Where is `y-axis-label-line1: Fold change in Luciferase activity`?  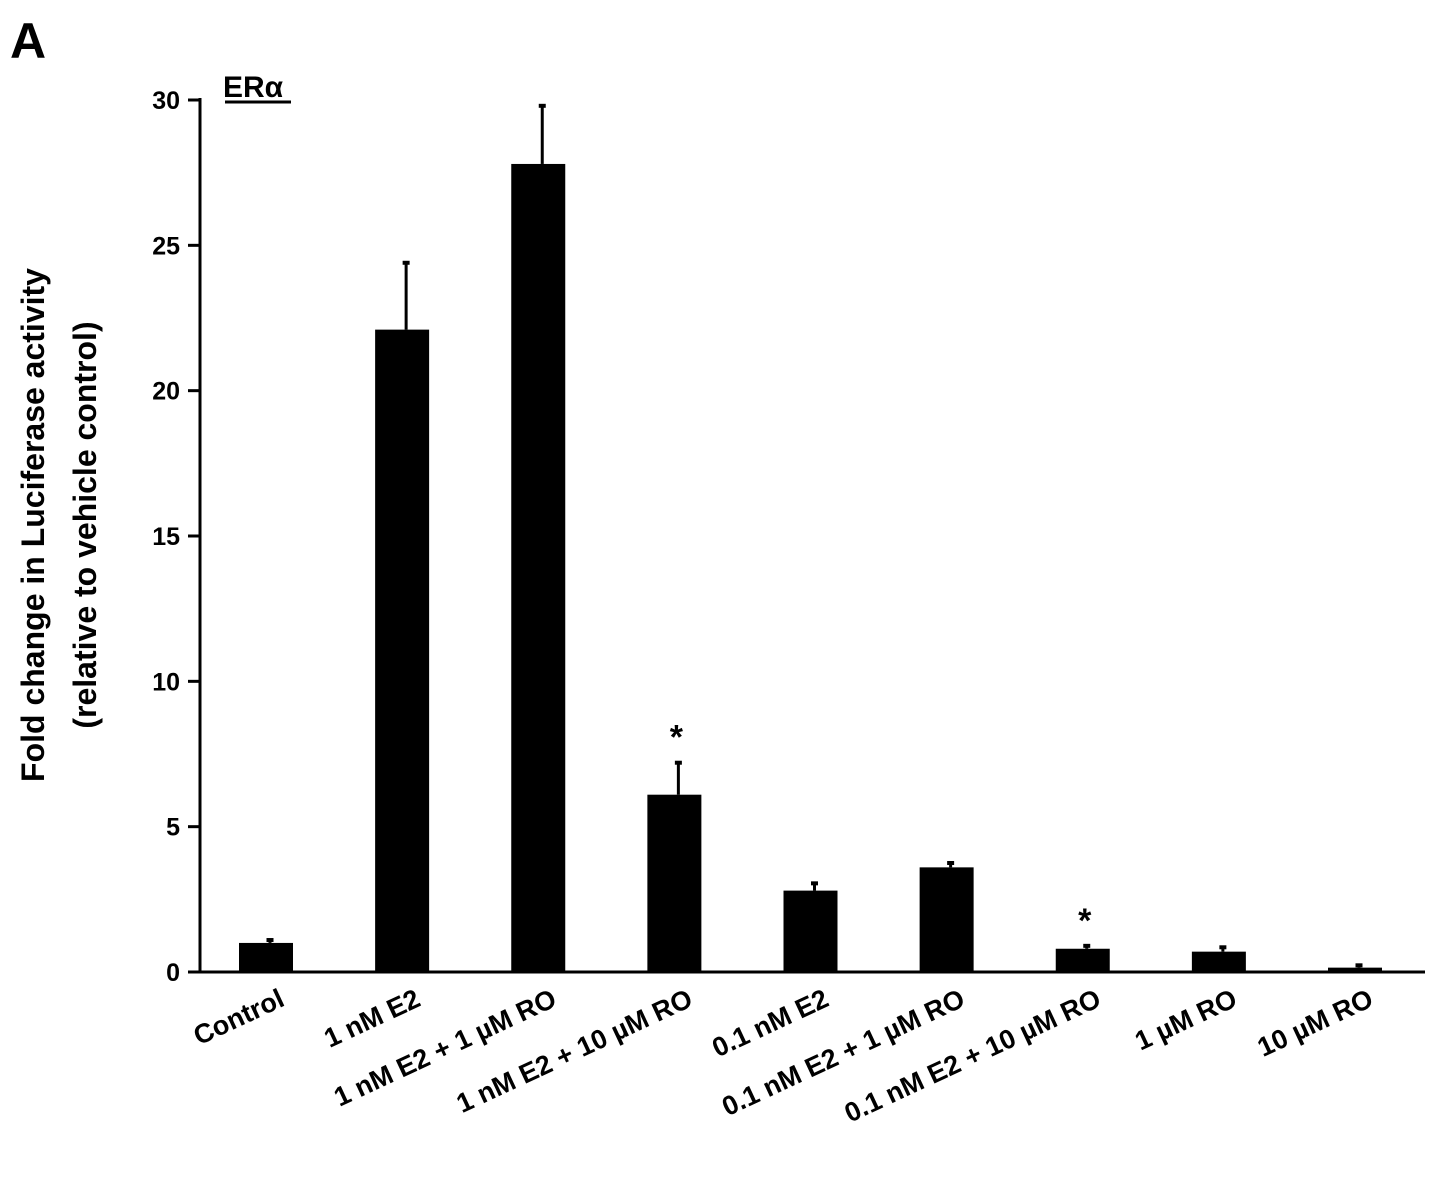
y-axis-label-line1: Fold change in Luciferase activity is located at coordinates (33, 525).